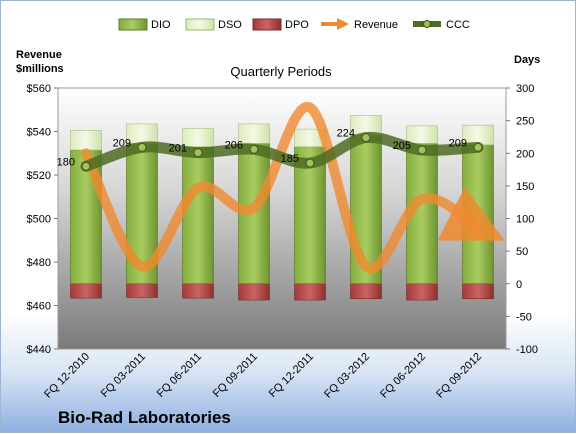 The height and width of the screenshot is (434, 576). Describe the element at coordinates (427, 24) in the screenshot. I see `legend-marker-ccc` at that location.